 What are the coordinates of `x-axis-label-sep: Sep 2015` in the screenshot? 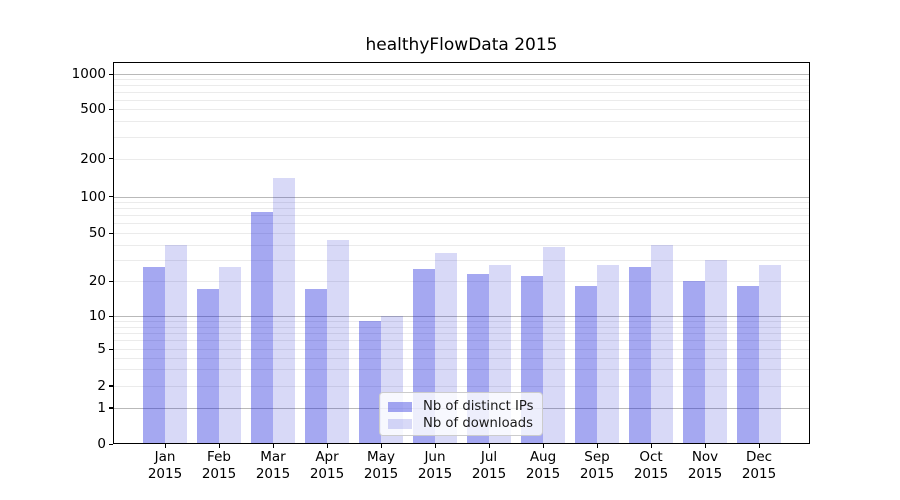 It's located at (597, 465).